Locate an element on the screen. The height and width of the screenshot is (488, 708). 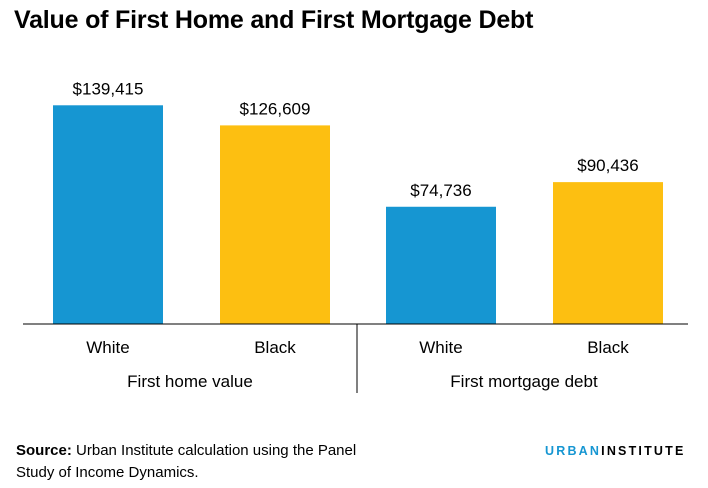
urban-institute-logo: URBANINSTITUTE is located at coordinates (615, 451).